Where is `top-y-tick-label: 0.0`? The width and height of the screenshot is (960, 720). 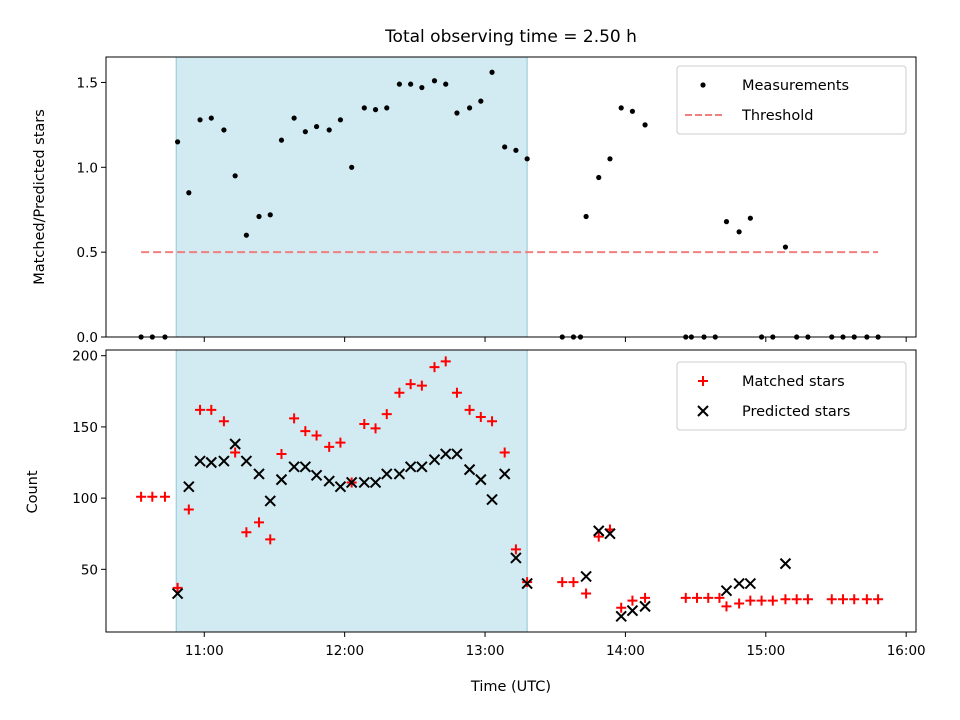
top-y-tick-label: 0.0 is located at coordinates (87, 338).